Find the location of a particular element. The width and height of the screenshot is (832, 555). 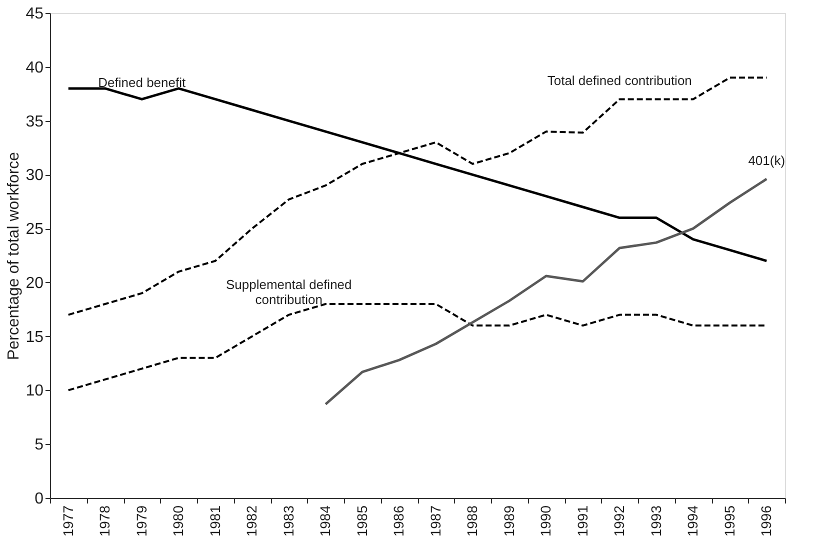

y-tick-label: 40 is located at coordinates (35, 67).